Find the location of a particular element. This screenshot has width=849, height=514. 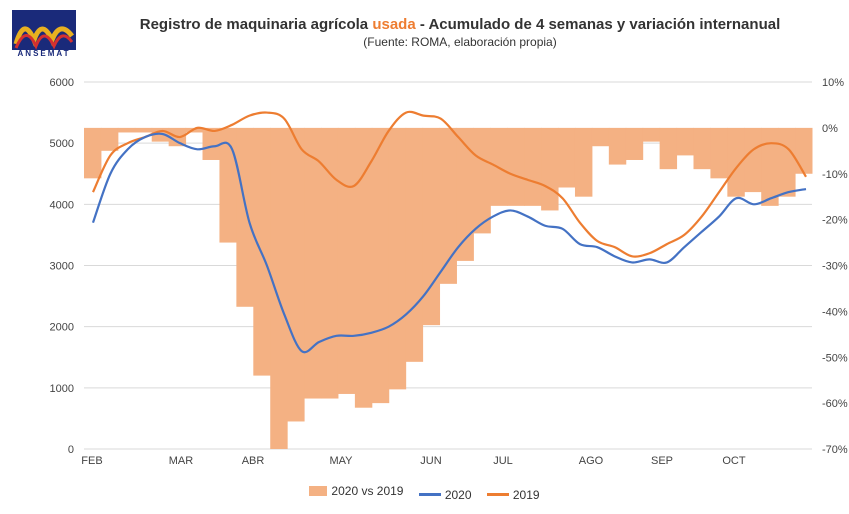

legend-swatch-2019 is located at coordinates (497, 494).